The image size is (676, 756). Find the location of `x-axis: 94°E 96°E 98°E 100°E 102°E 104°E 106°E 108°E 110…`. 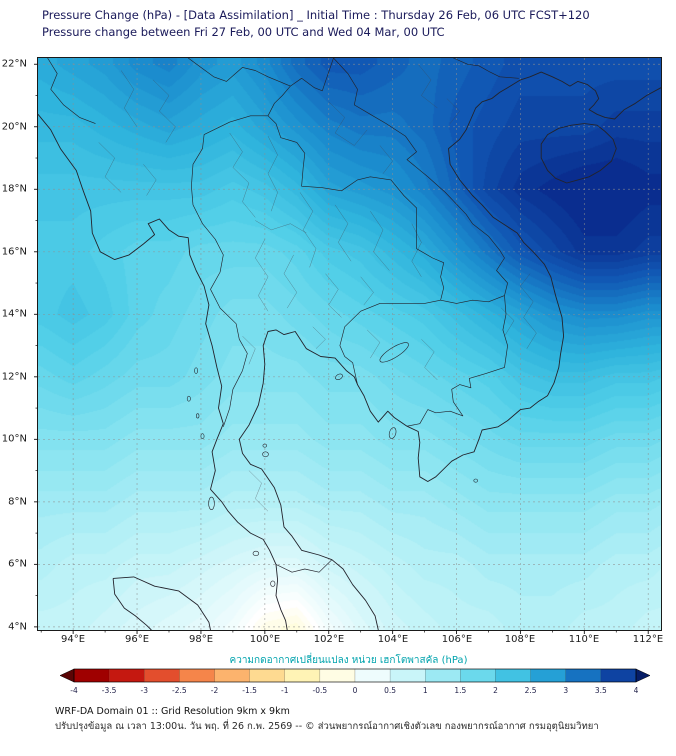

x-axis: 94°E 96°E 98°E 100°E 102°E 104°E 106°E 108°E 110… is located at coordinates (351, 641).